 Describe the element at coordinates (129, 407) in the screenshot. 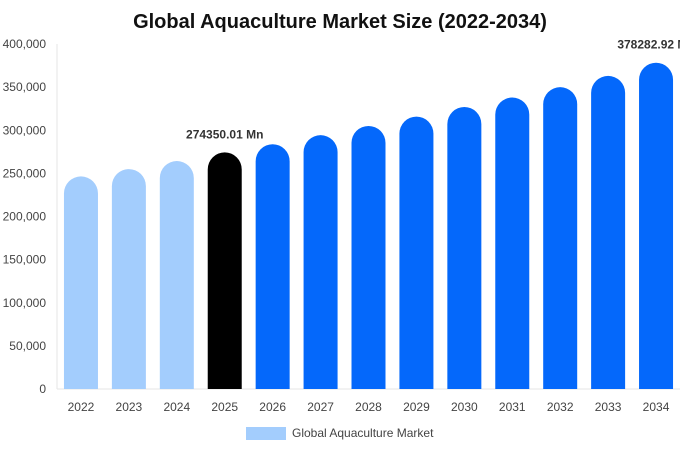

I see `x-tick-label-2023: 2023` at that location.